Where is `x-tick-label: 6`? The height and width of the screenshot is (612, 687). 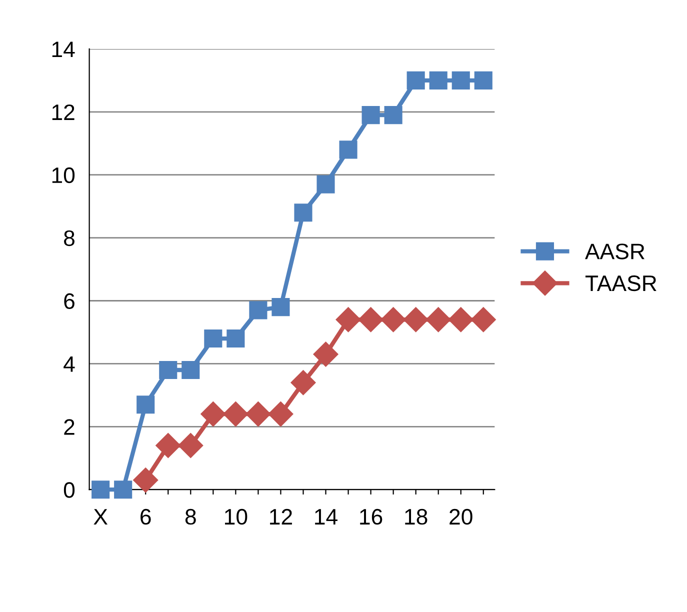 x-tick-label: 6 is located at coordinates (145, 516).